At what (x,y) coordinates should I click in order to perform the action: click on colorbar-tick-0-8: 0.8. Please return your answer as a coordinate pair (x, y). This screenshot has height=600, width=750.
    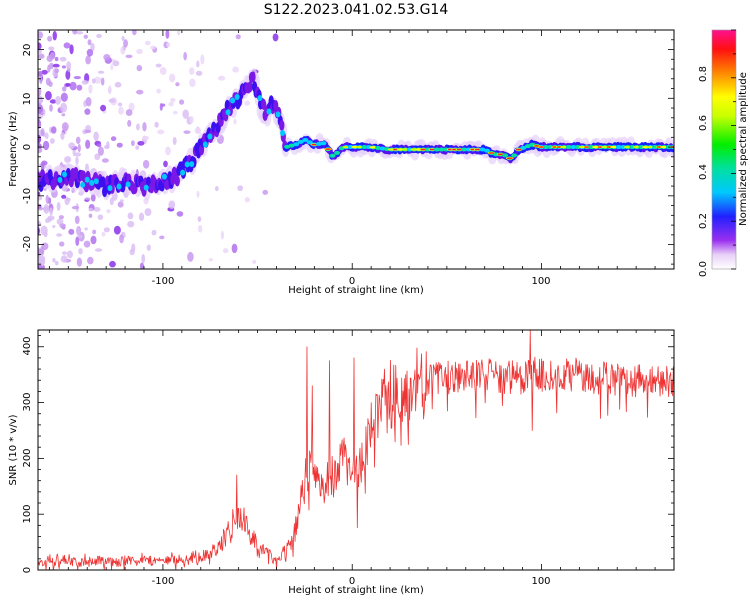
    Looking at the image, I should click on (703, 74).